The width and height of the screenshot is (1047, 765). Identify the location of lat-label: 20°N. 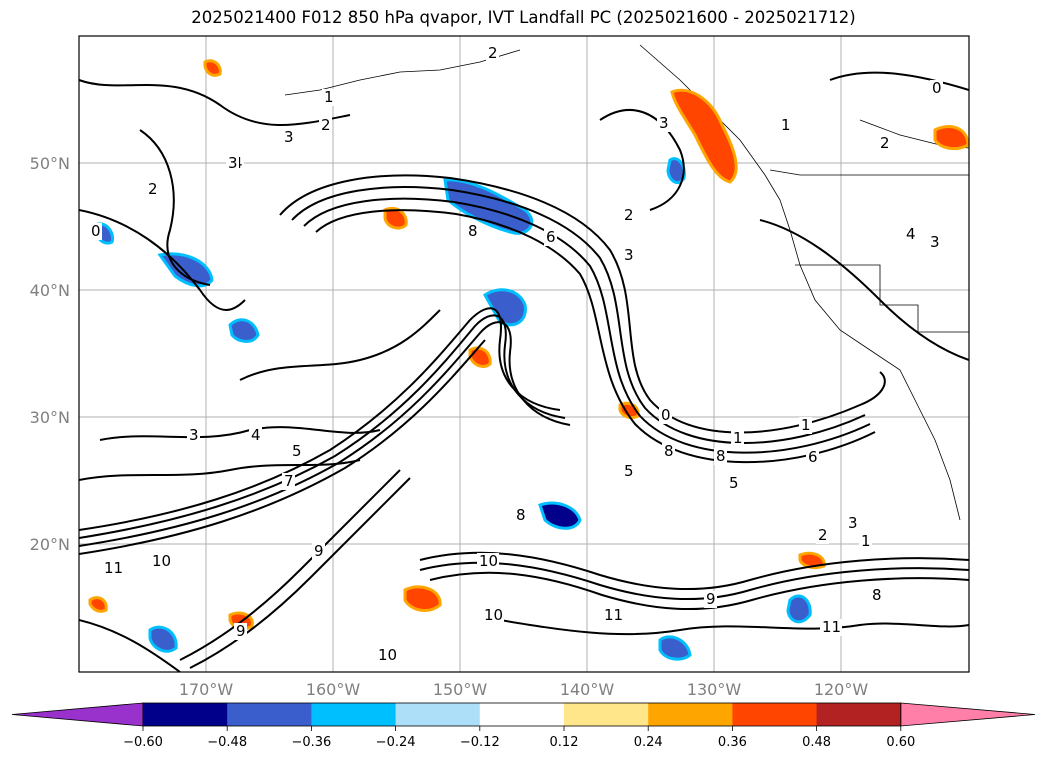
(50, 544).